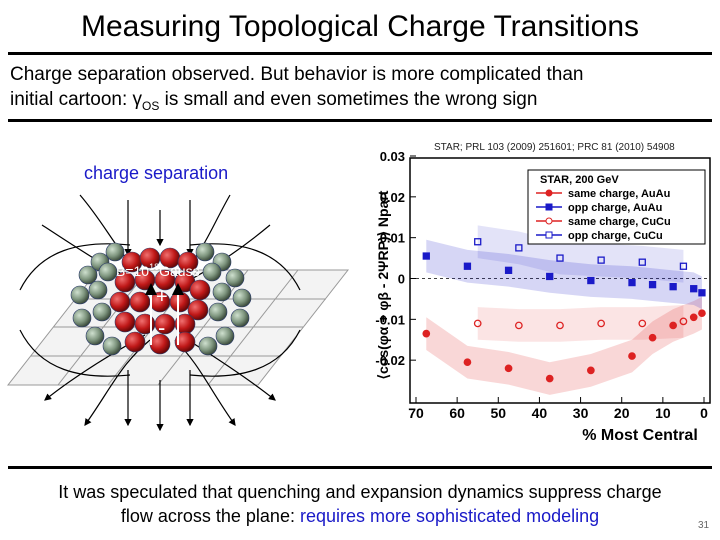 This screenshot has height=540, width=720. What do you see at coordinates (360, 467) in the screenshot?
I see `footer-divider` at bounding box center [360, 467].